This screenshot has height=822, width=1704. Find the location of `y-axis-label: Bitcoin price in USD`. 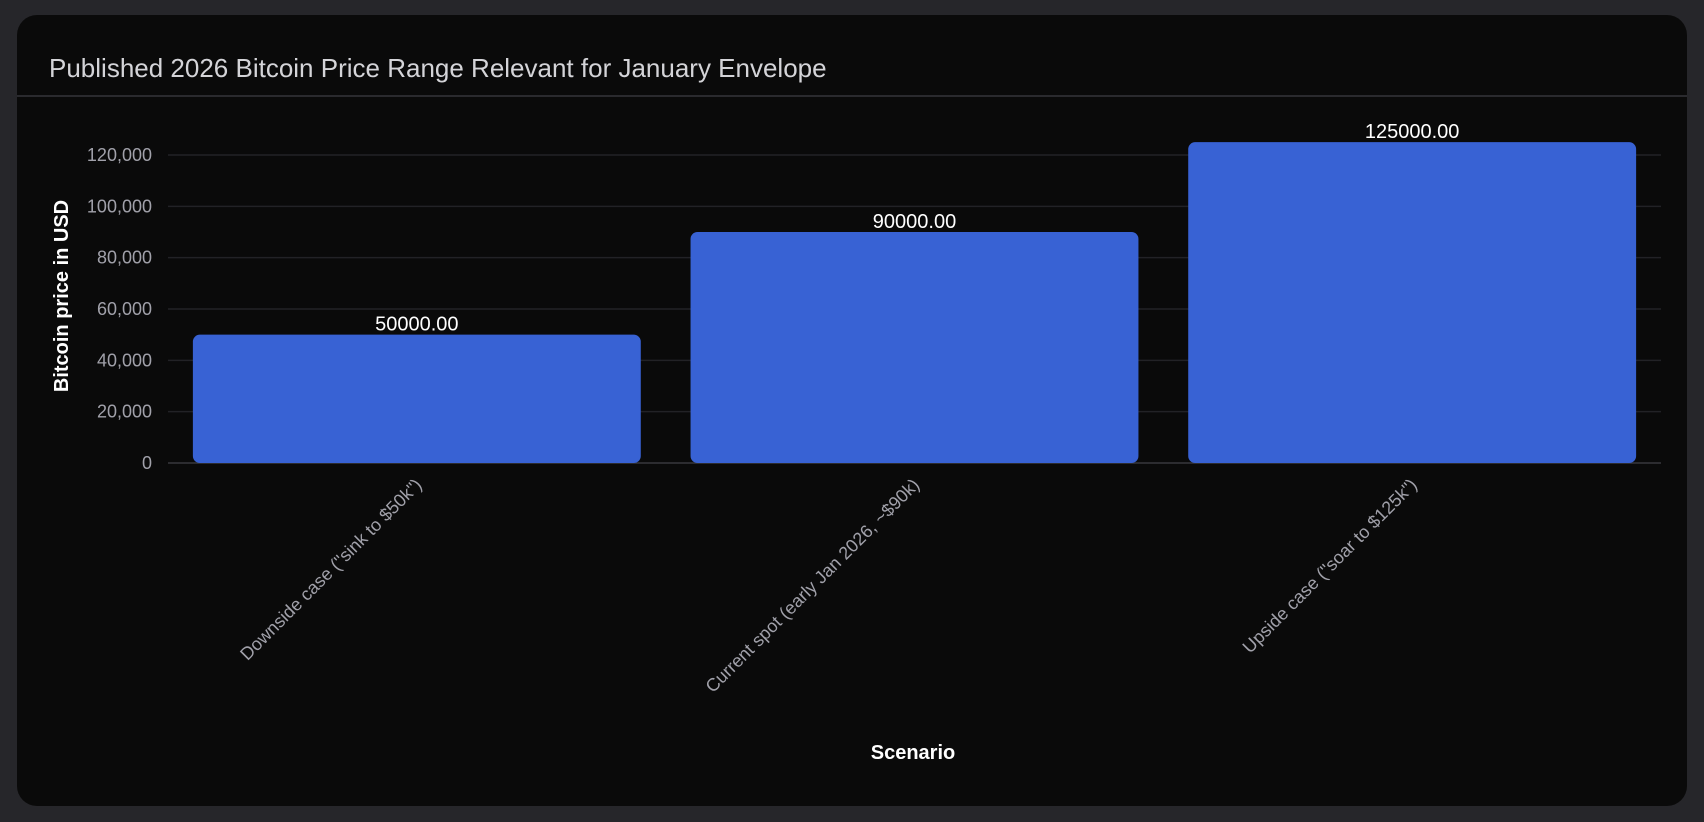

y-axis-label: Bitcoin price in USD is located at coordinates (62, 296).